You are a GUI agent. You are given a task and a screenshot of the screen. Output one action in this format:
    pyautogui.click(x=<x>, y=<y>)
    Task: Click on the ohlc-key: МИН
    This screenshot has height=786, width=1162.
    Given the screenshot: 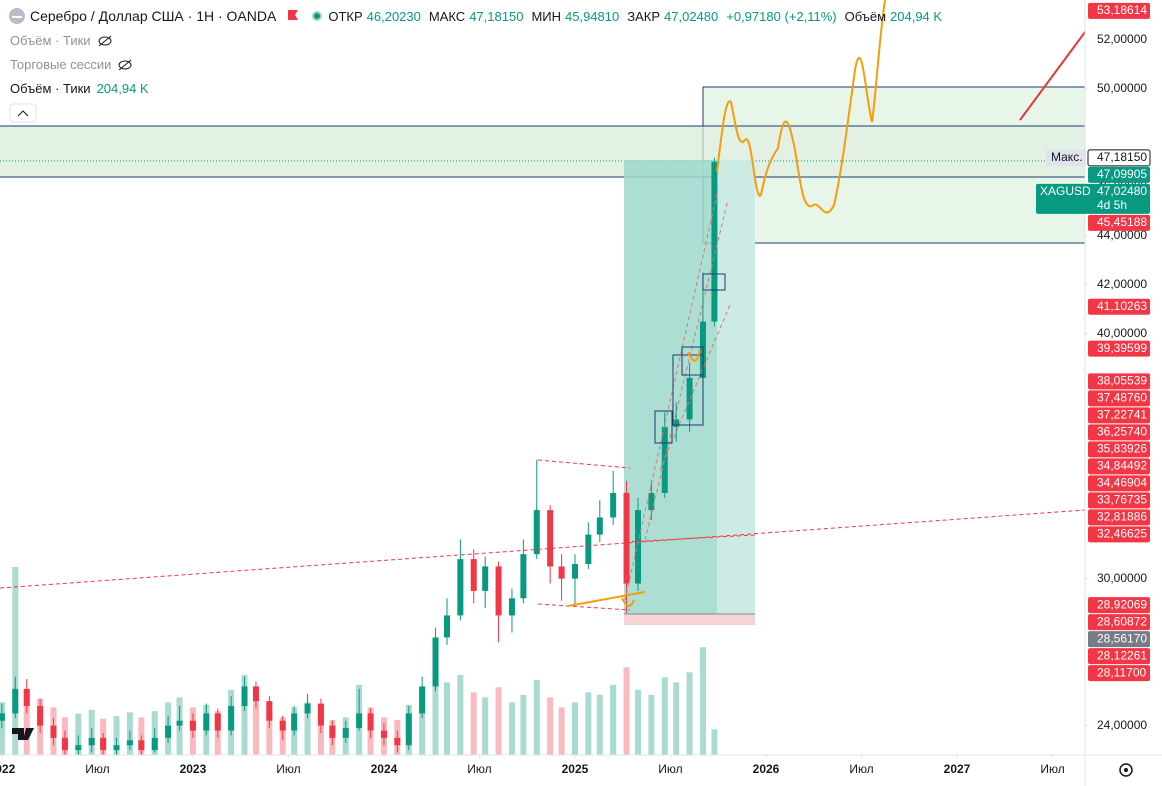 What is the action you would take?
    pyautogui.click(x=546, y=16)
    